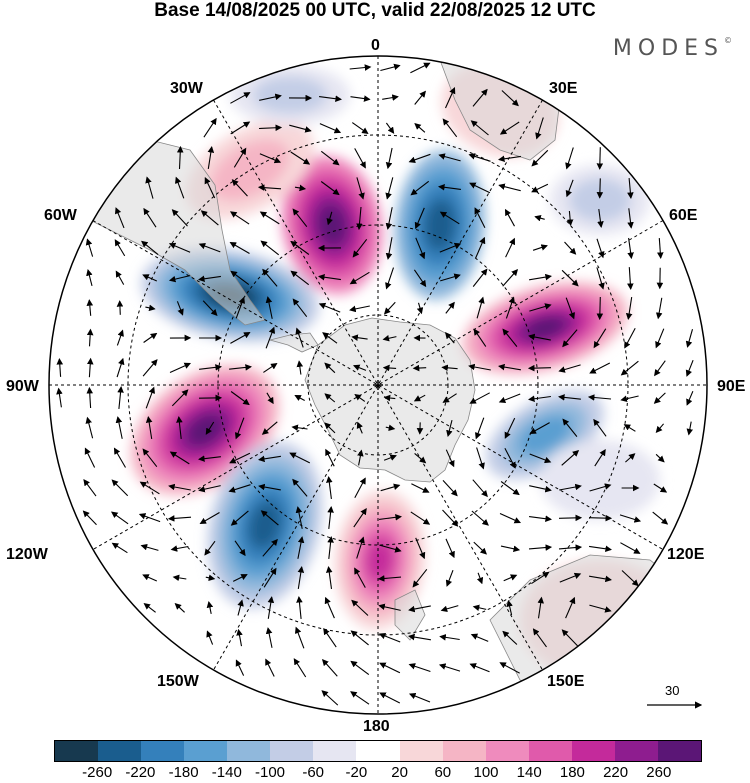 The width and height of the screenshot is (750, 783). Describe the element at coordinates (659, 772) in the screenshot. I see `colorbar-tick-label: 260` at that location.